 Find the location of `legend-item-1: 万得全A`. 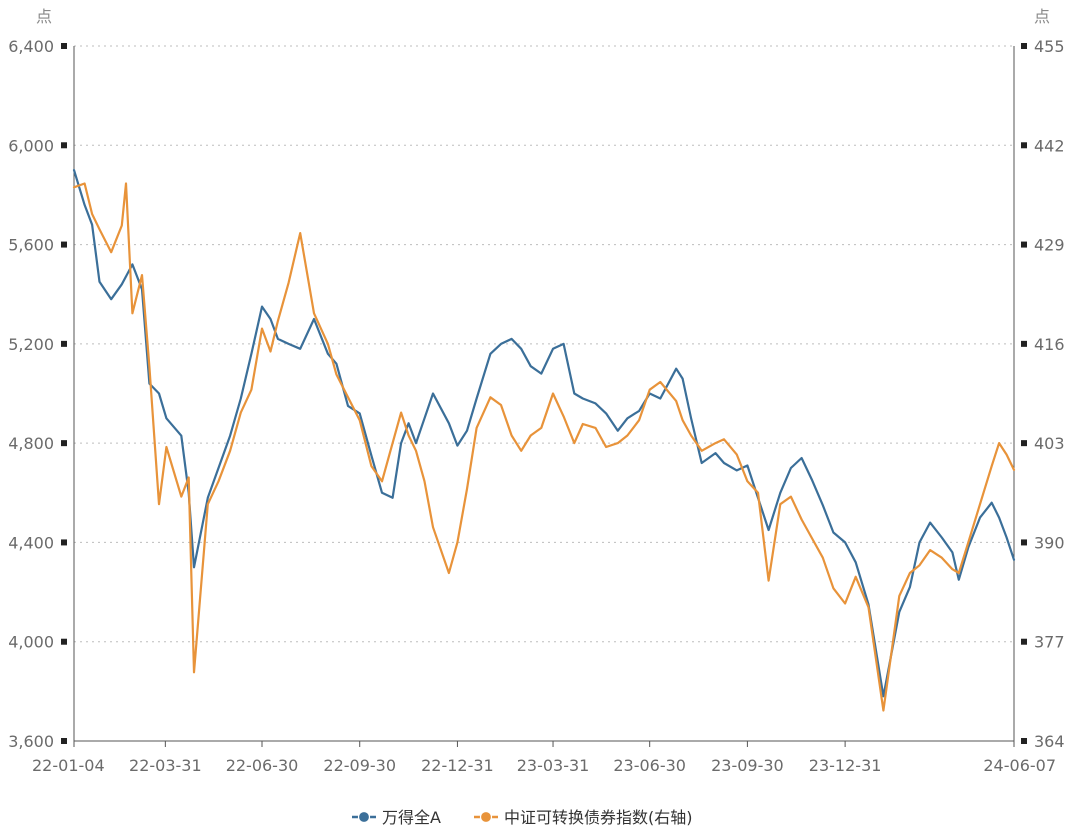

legend-item-1: 万得全A is located at coordinates (396, 817).